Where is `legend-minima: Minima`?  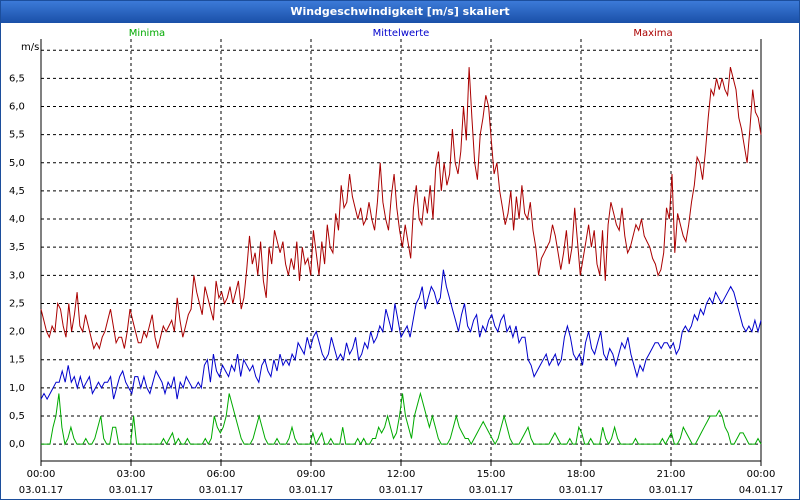
legend-minima: Minima is located at coordinates (147, 33).